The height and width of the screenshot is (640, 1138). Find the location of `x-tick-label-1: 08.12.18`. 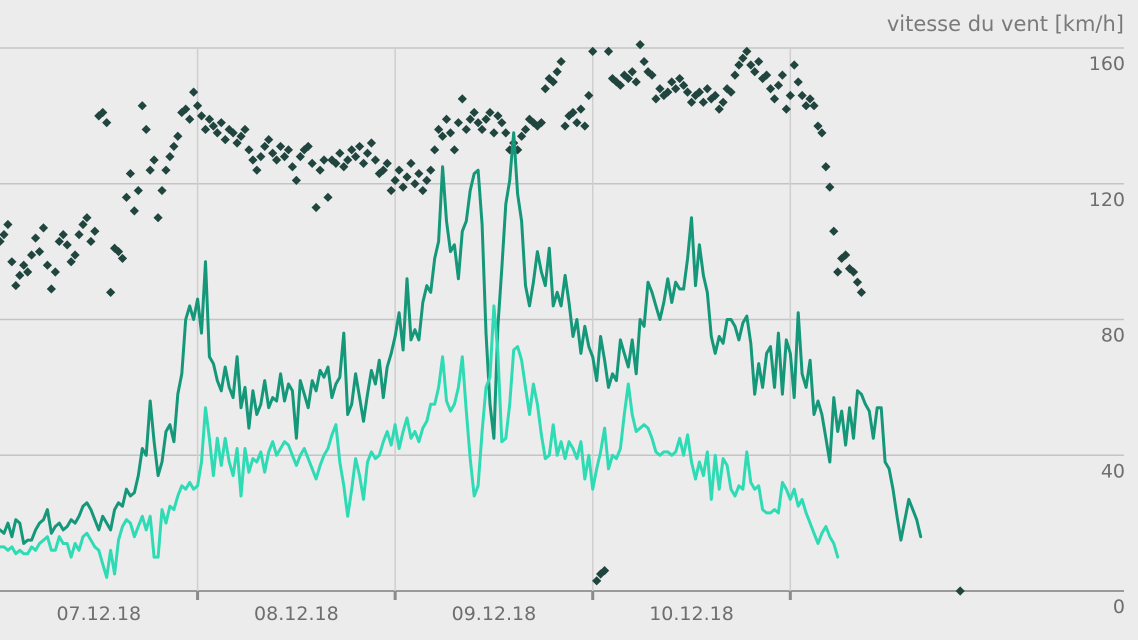

x-tick-label-1: 08.12.18 is located at coordinates (296, 614).